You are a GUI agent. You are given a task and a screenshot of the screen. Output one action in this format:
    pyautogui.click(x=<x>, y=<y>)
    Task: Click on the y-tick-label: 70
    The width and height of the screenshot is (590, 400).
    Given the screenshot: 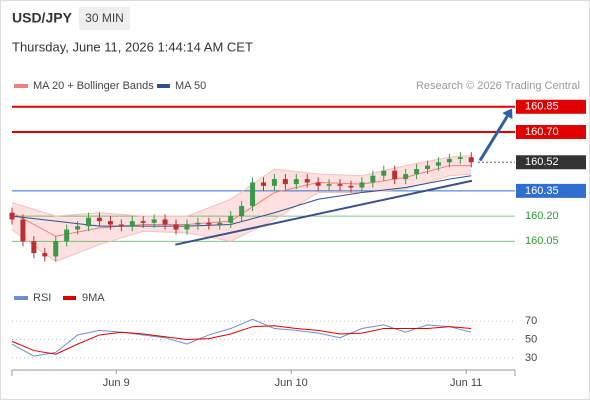 What is the action you would take?
    pyautogui.click(x=531, y=321)
    